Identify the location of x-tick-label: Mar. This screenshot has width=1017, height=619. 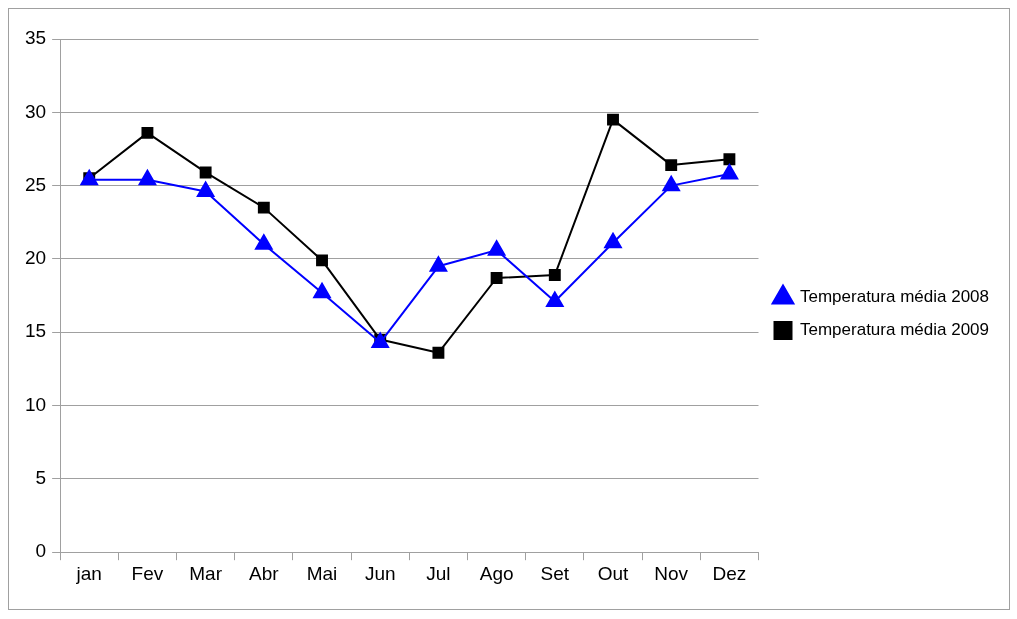
(206, 573).